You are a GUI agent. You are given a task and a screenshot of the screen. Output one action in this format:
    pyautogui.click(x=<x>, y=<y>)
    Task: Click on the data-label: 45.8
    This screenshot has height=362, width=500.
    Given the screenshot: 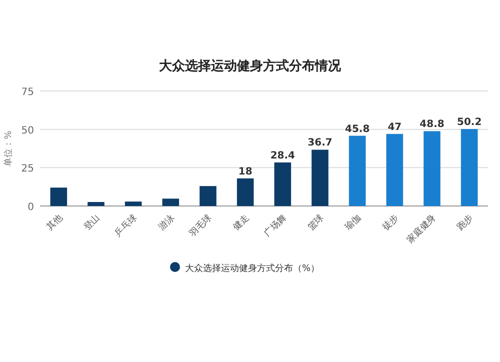 What is the action you would take?
    pyautogui.click(x=357, y=129)
    